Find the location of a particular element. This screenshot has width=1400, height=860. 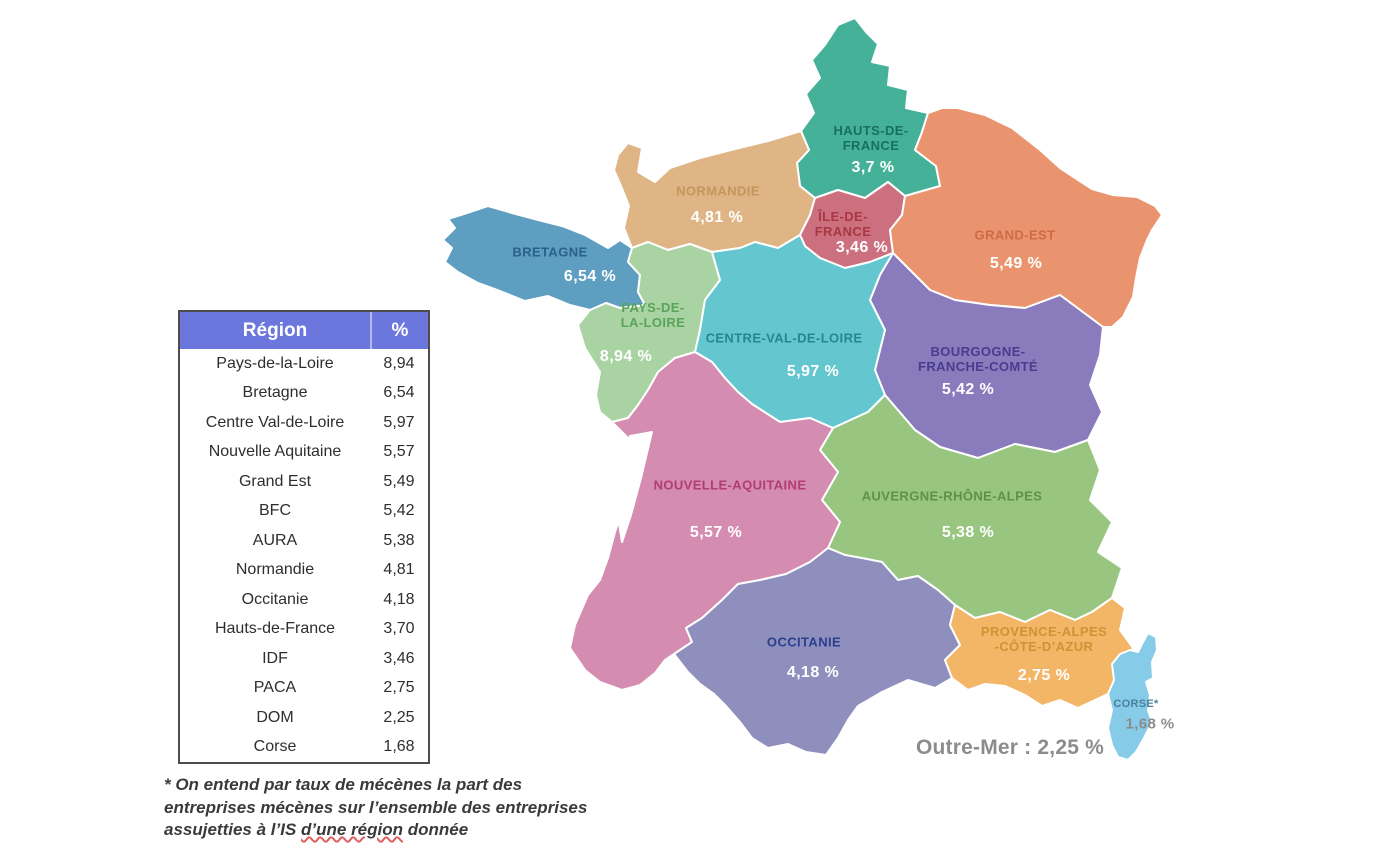

label-line: NORMANDIE is located at coordinates (718, 191).